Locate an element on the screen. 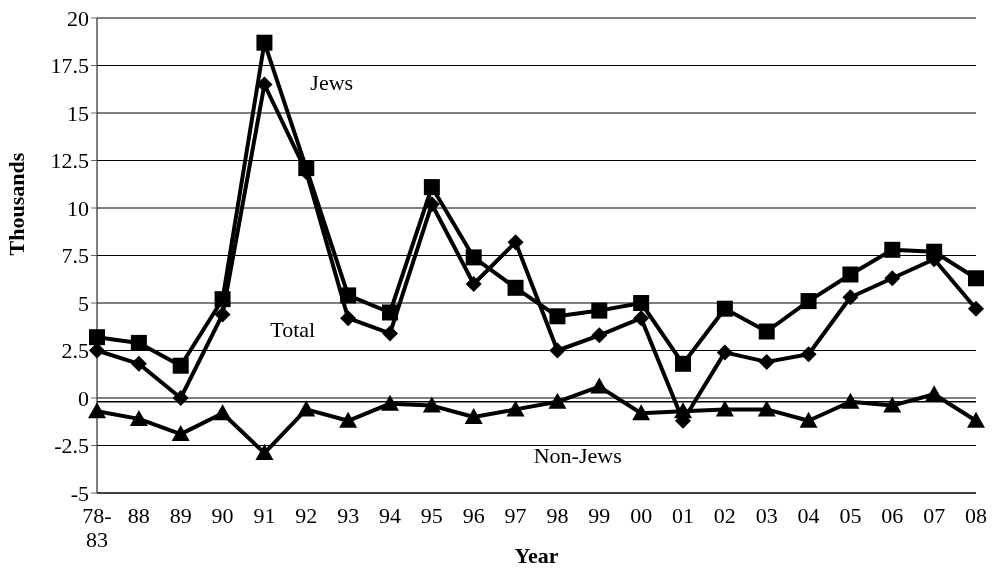 This screenshot has width=1003, height=577. x-tick-label: 93 is located at coordinates (348, 515).